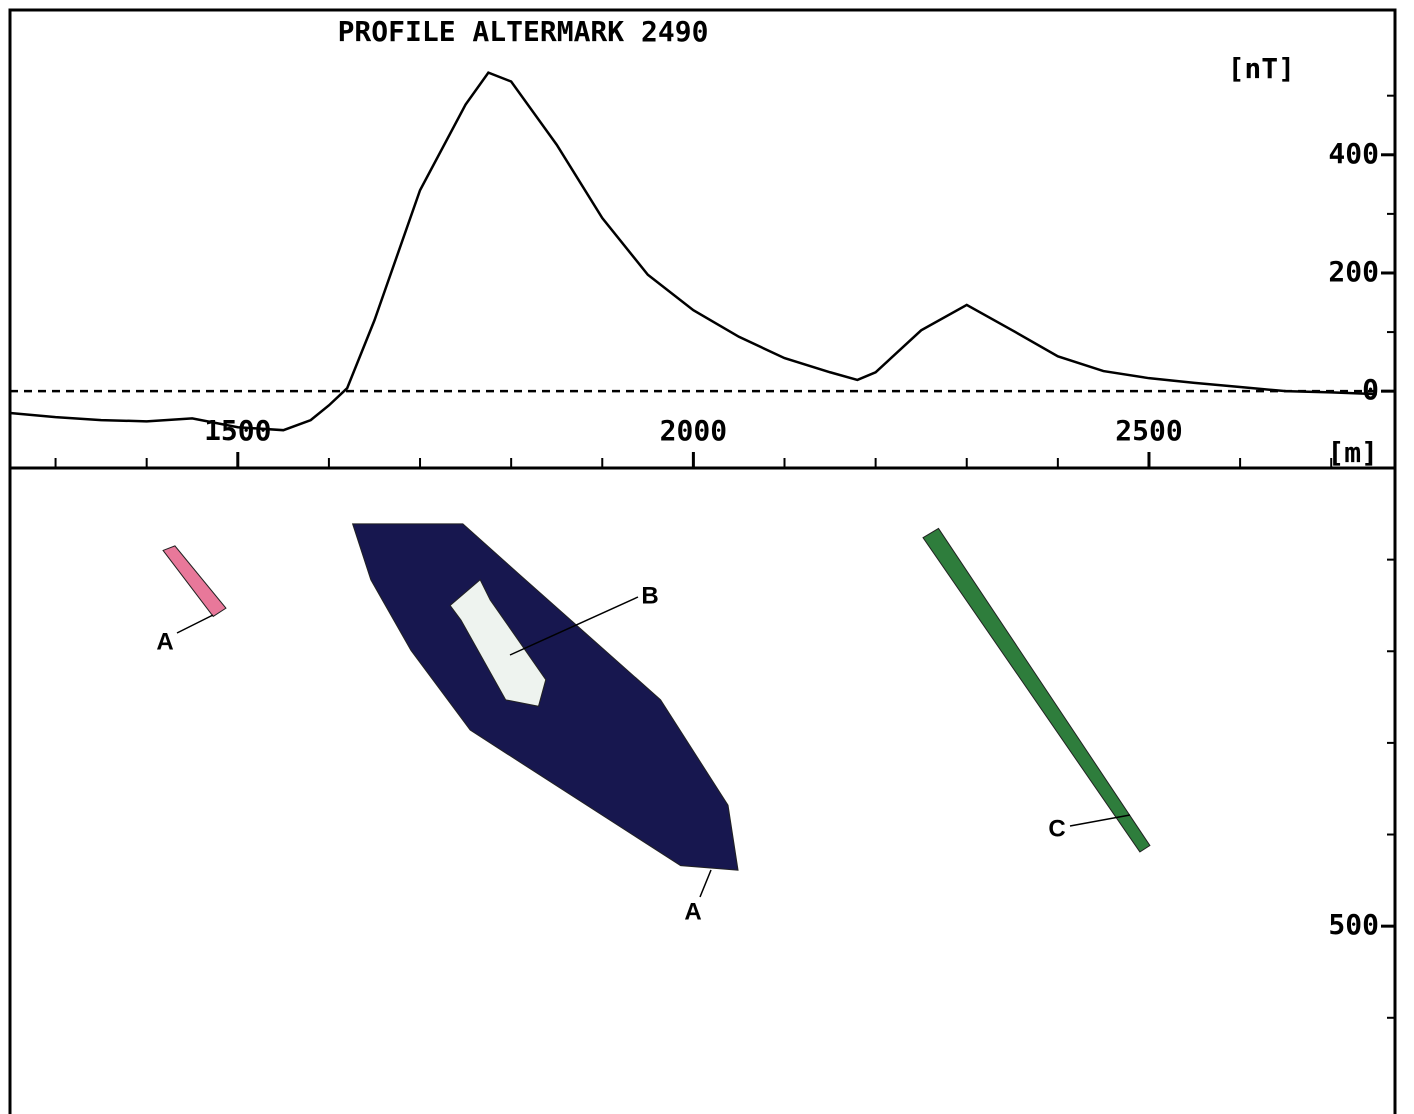 Image resolution: width=1414 pixels, height=1114 pixels. I want to click on x-tick-label: 2000, so click(693, 430).